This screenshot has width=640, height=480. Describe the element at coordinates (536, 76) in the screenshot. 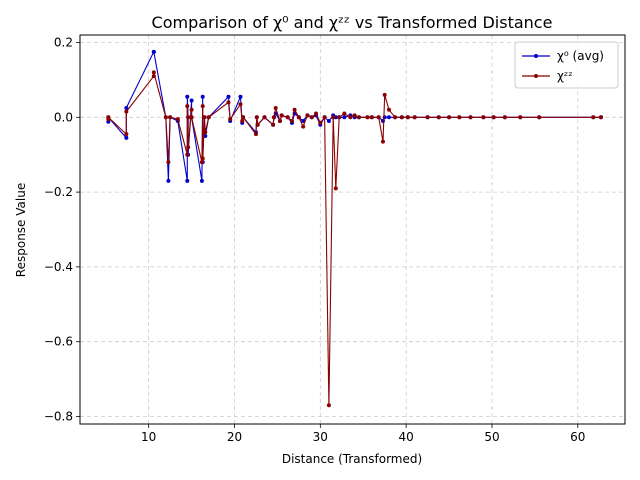

I see `legend-marker-chizz` at that location.